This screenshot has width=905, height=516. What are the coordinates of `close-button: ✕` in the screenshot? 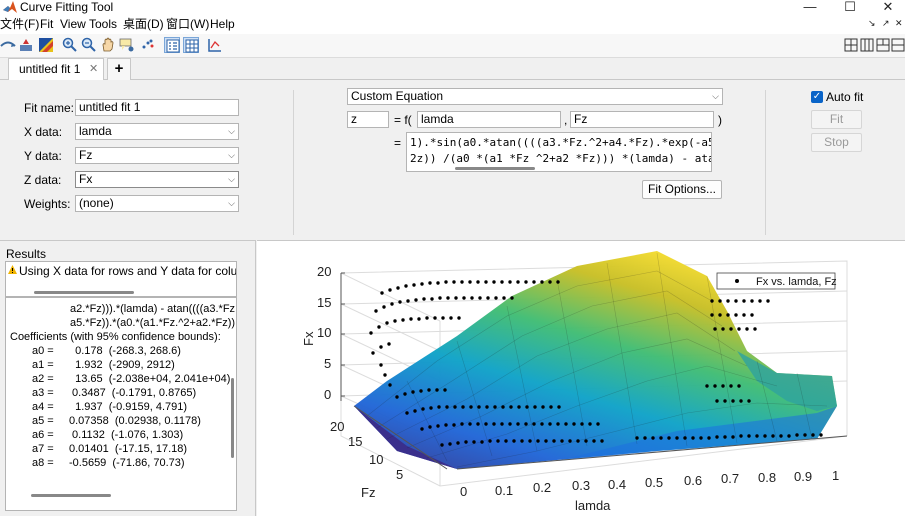 It's located at (888, 7).